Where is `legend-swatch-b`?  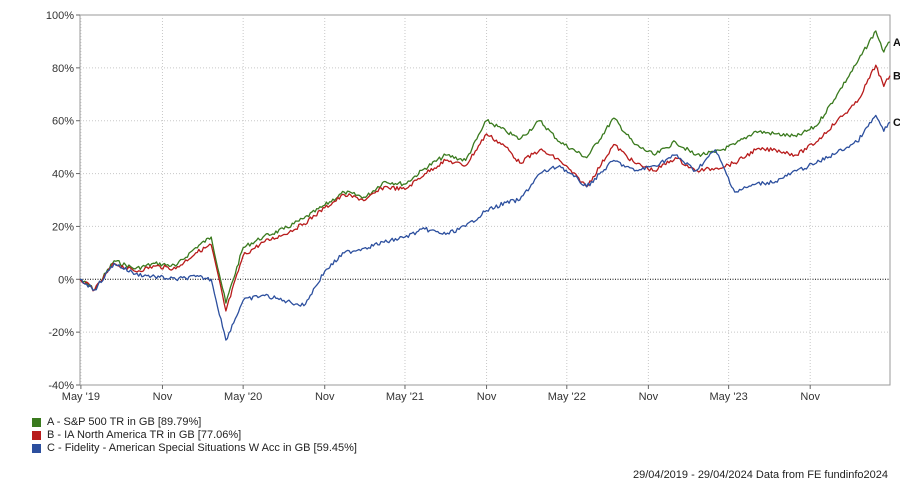
legend-swatch-b is located at coordinates (36, 435).